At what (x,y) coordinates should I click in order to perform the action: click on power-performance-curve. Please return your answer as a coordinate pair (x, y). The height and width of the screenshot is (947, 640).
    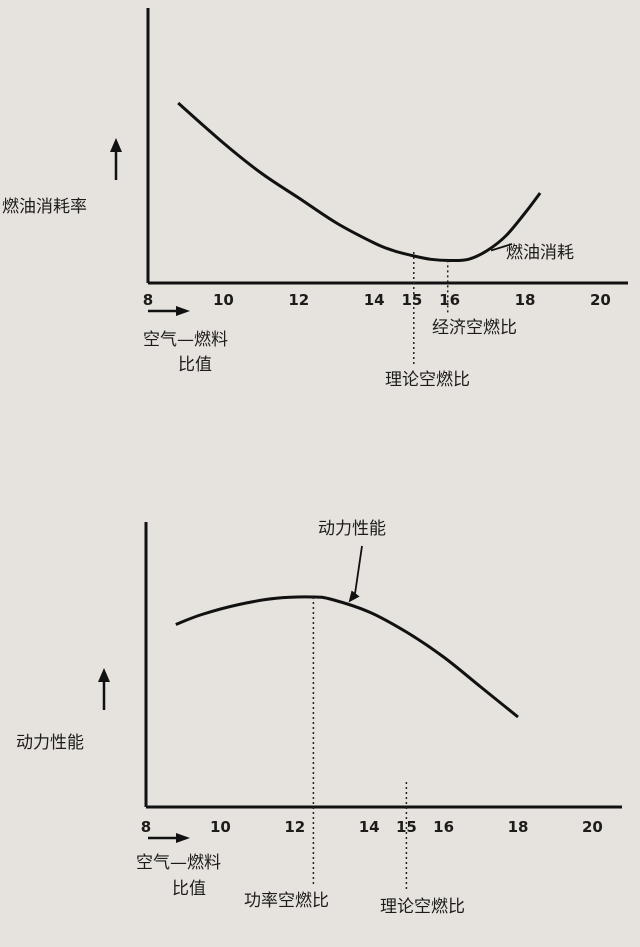
    Looking at the image, I should click on (347, 657).